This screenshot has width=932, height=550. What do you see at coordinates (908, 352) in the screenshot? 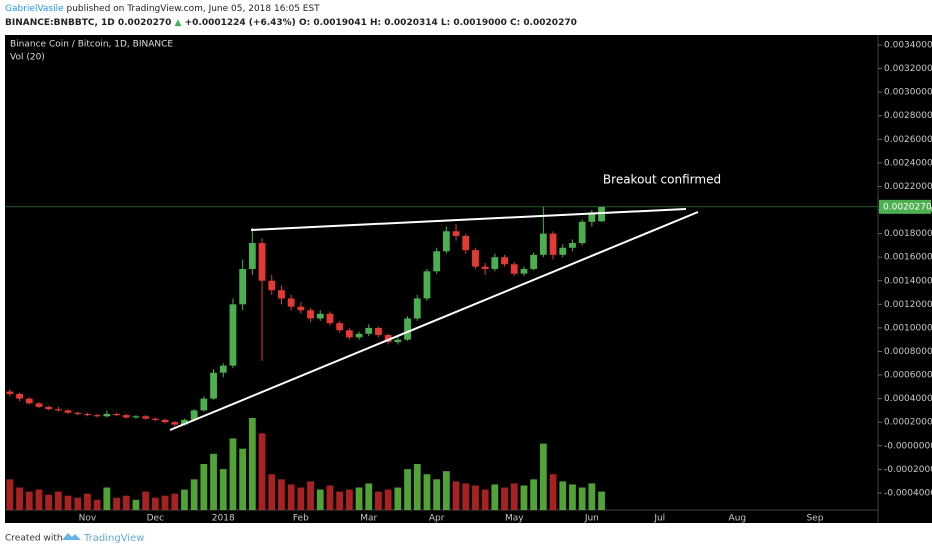
I see `y-tick-label: 0.0008000` at bounding box center [908, 352].